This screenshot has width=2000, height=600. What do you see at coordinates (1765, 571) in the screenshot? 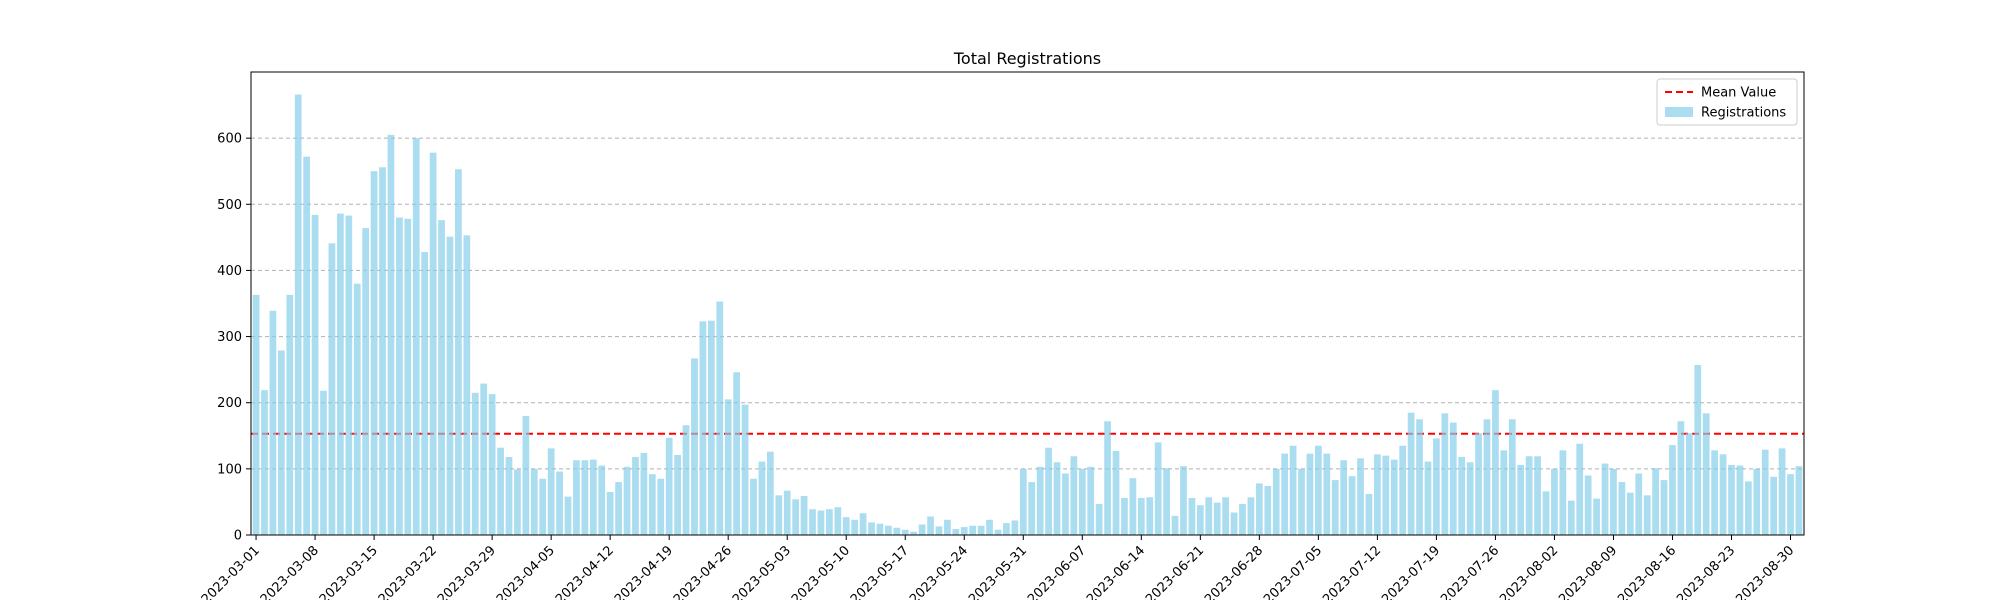
I see `x-tick-label: 2023-08-30` at bounding box center [1765, 571].